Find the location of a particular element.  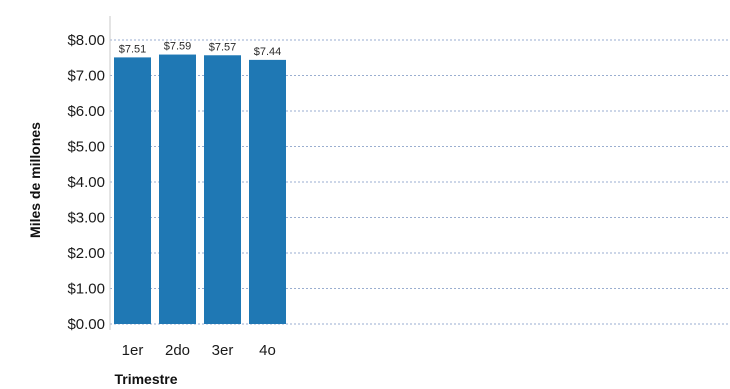

y-tick-label: $8.00 is located at coordinates (86, 40).